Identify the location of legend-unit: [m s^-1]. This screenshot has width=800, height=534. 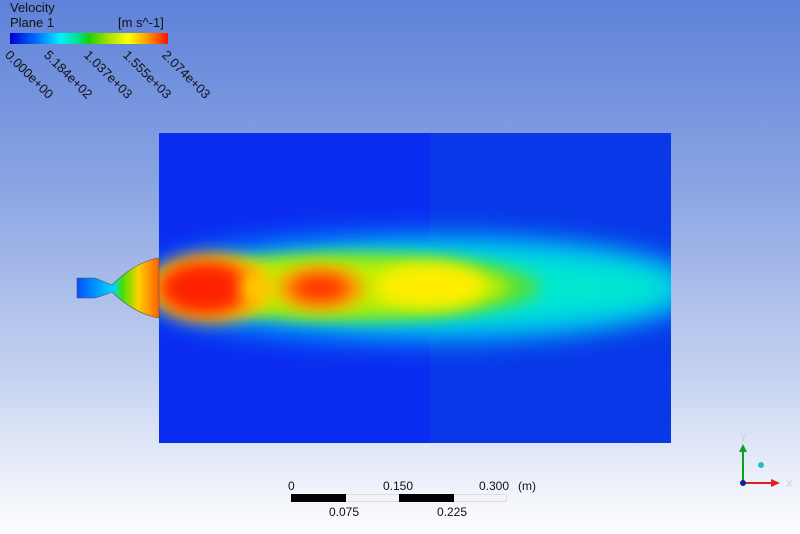
(141, 22).